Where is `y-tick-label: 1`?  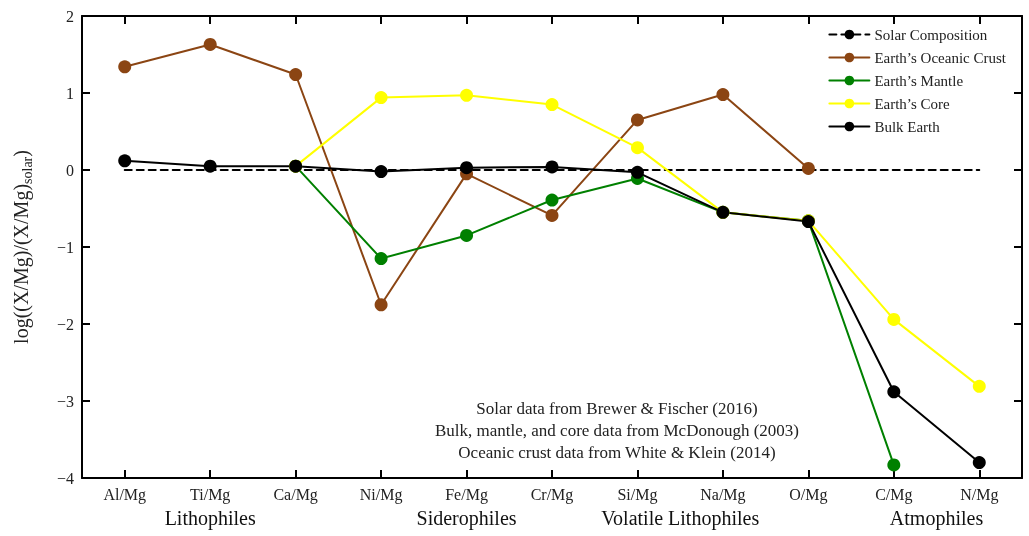
y-tick-label: 1 is located at coordinates (70, 93).